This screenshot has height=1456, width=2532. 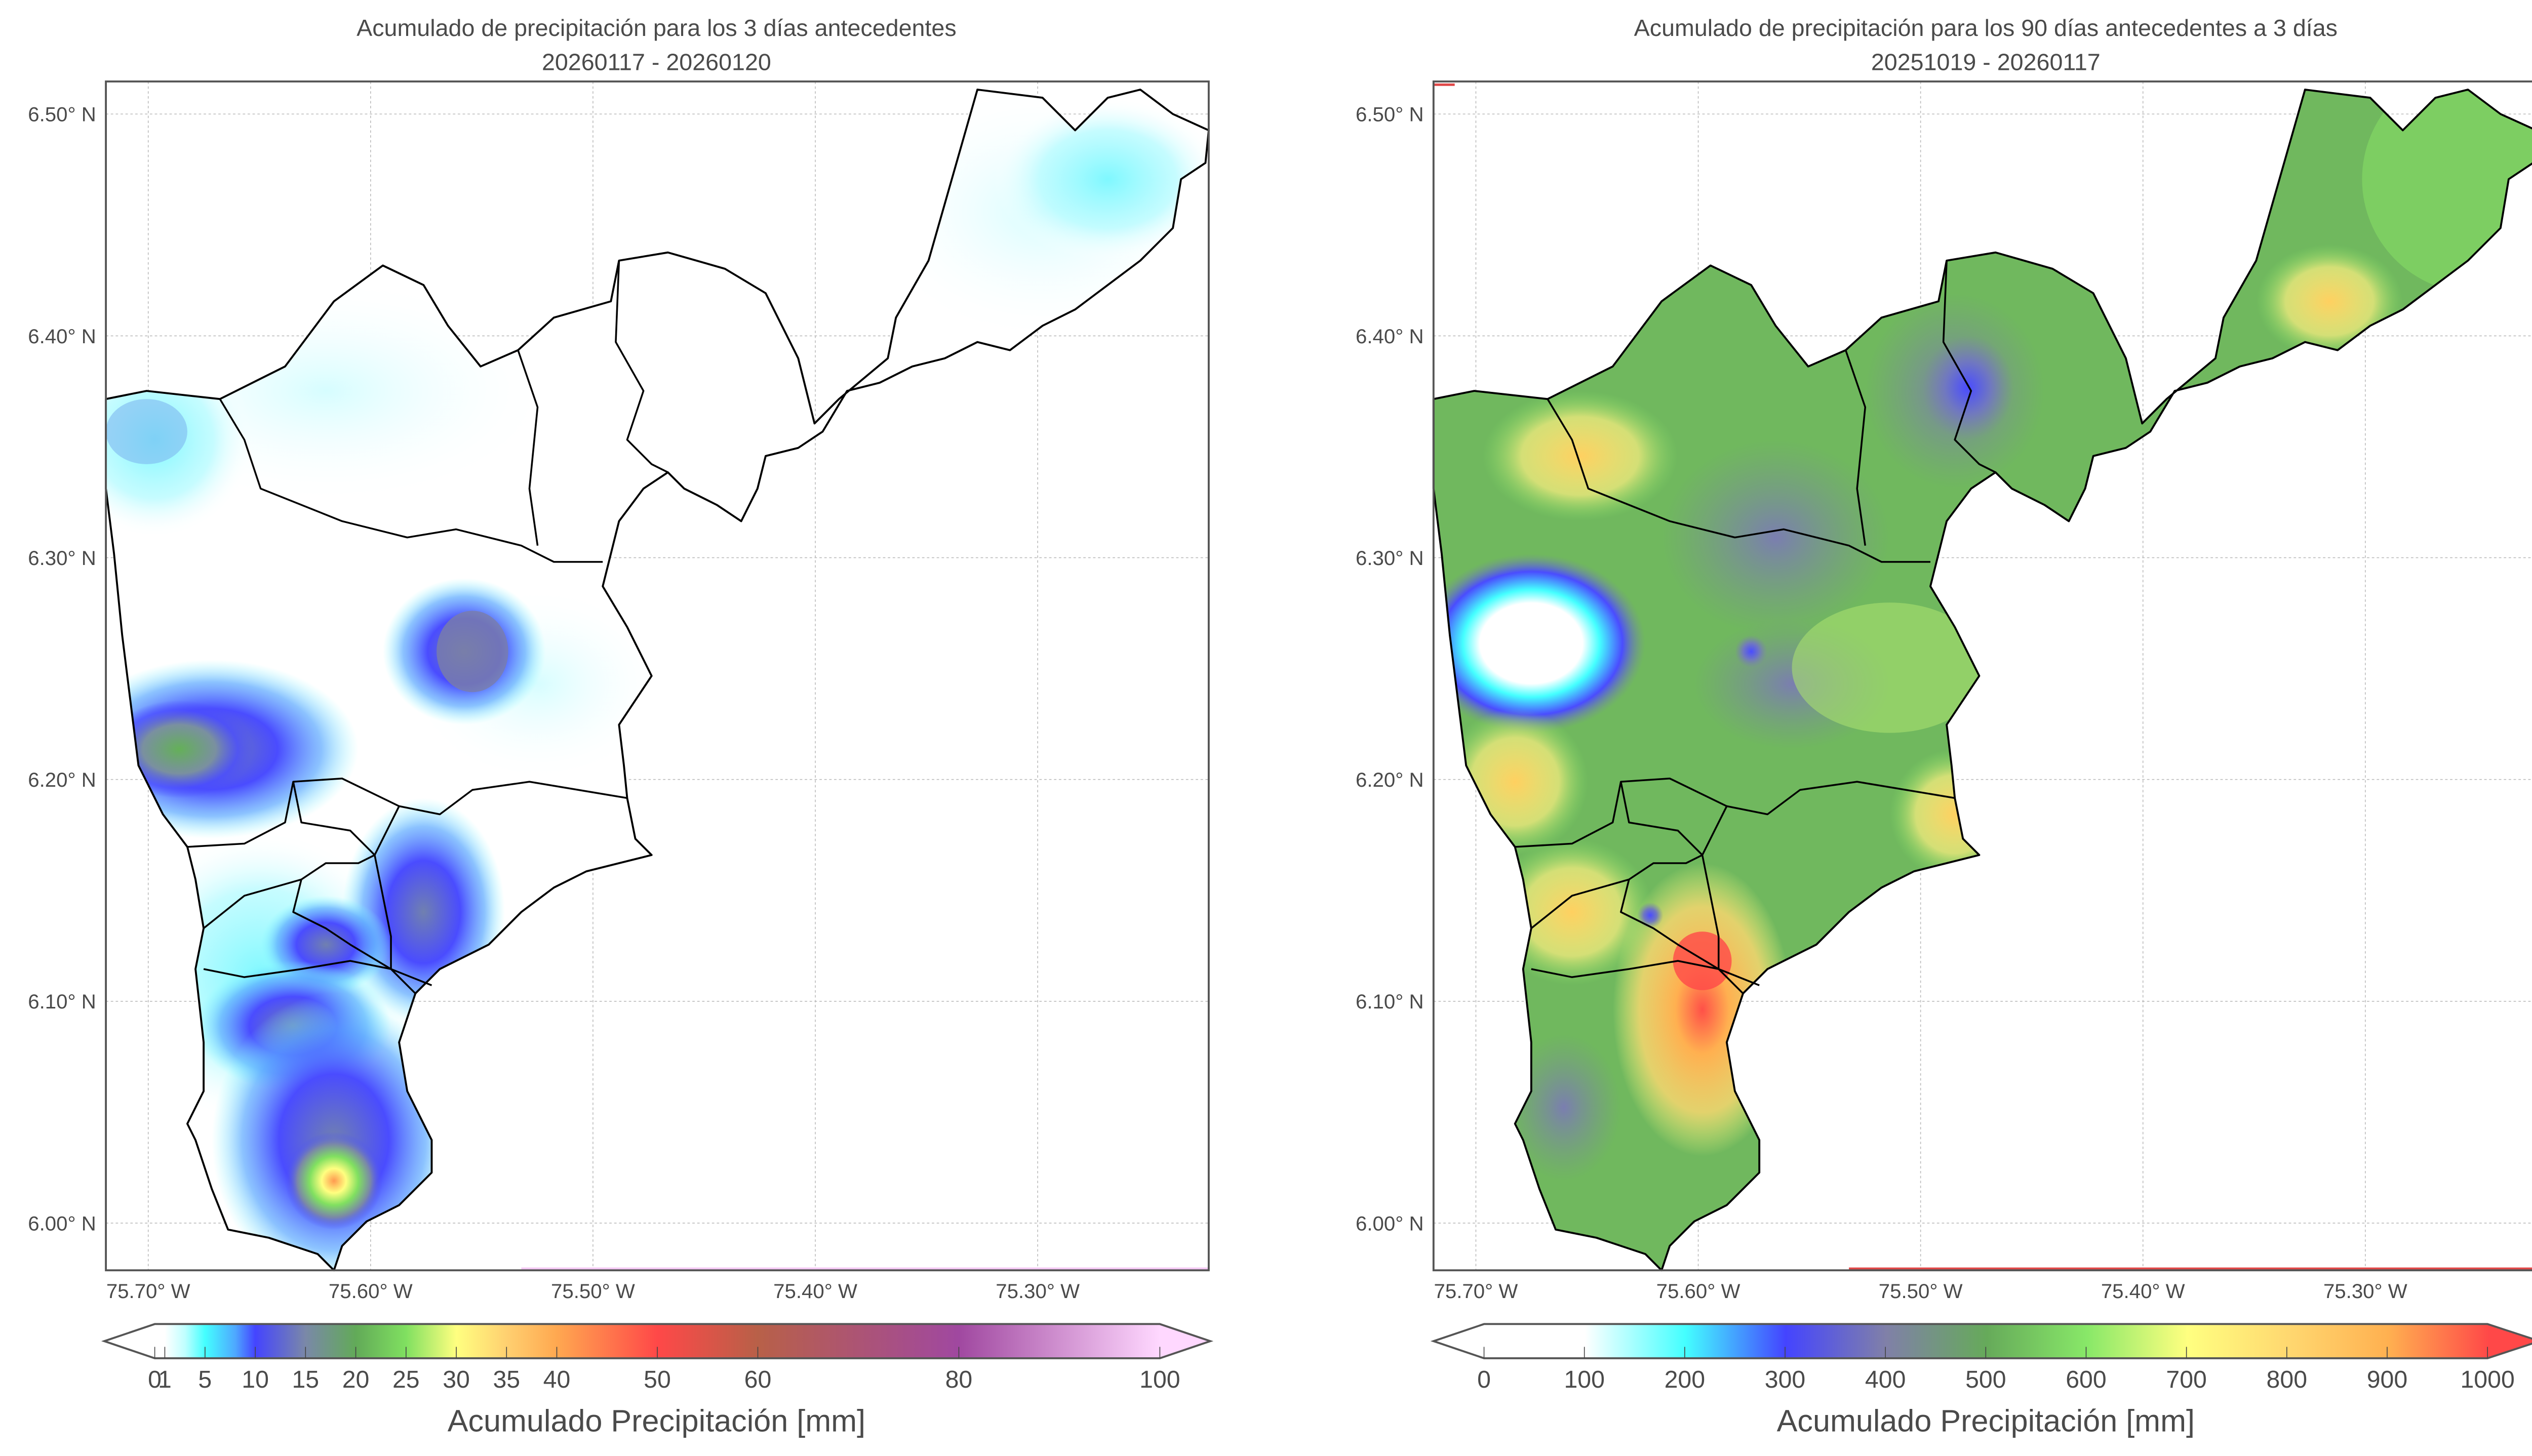 I want to click on colorbar-tick-label: 1, so click(x=165, y=1379).